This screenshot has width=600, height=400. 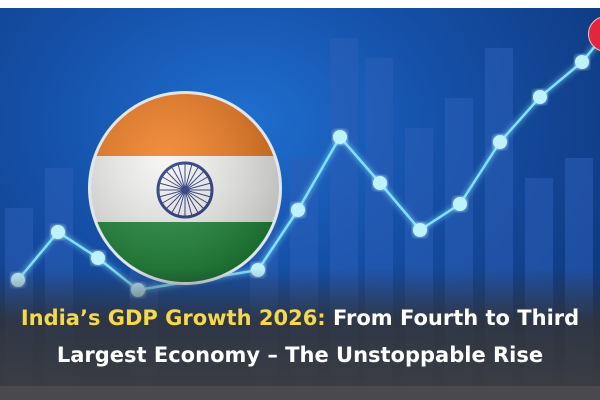 What do you see at coordinates (300, 393) in the screenshot?
I see `bottom-bar` at bounding box center [300, 393].